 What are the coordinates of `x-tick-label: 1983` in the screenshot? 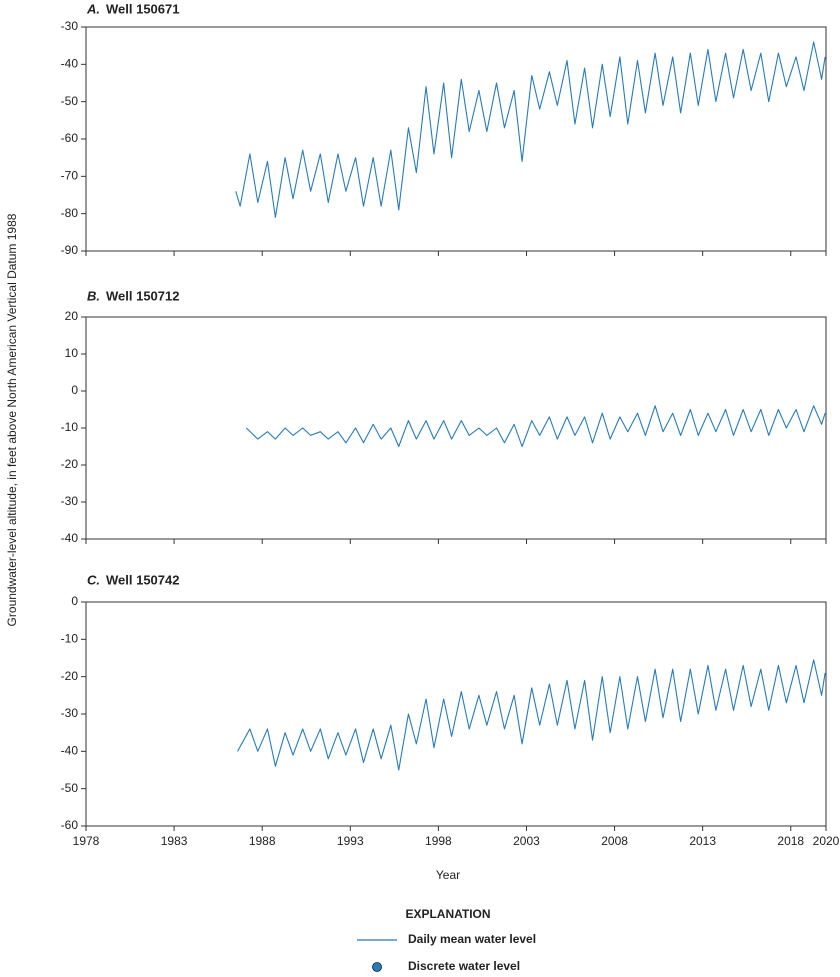 It's located at (174, 841).